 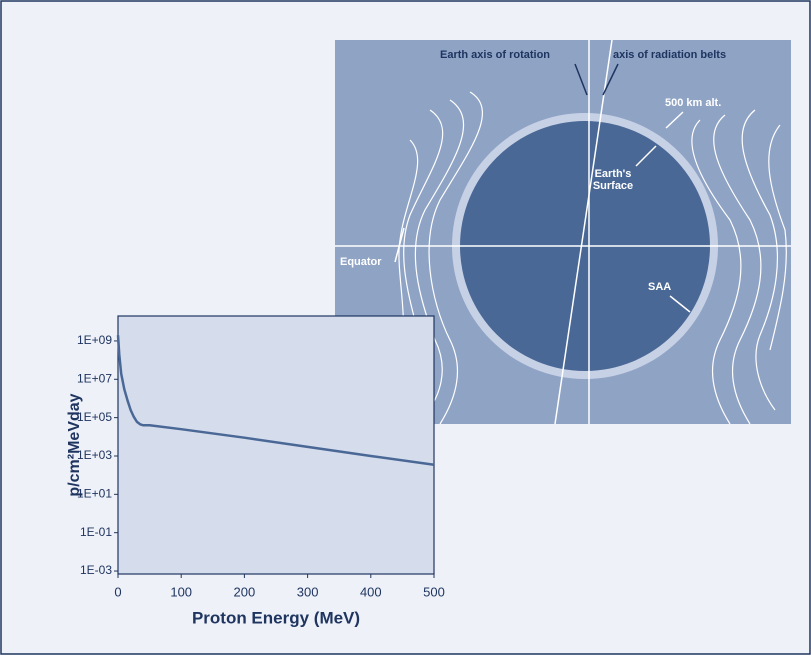 What do you see at coordinates (669, 55) in the screenshot?
I see `diagram-label: axis of radiation belts` at bounding box center [669, 55].